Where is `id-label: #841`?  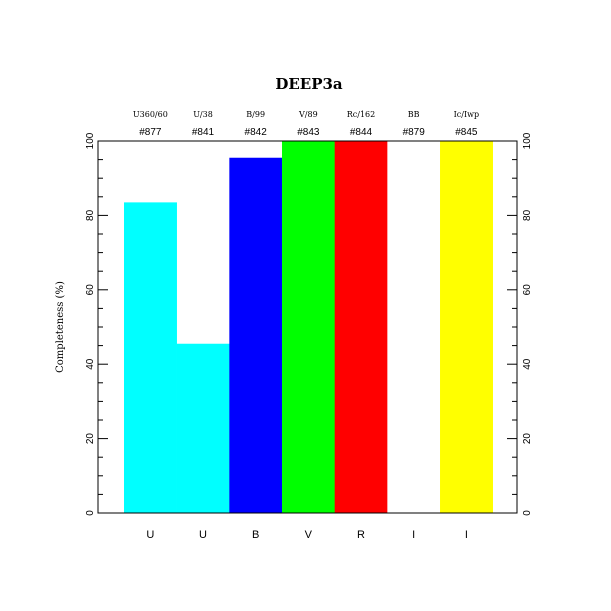 id-label: #841 is located at coordinates (203, 132).